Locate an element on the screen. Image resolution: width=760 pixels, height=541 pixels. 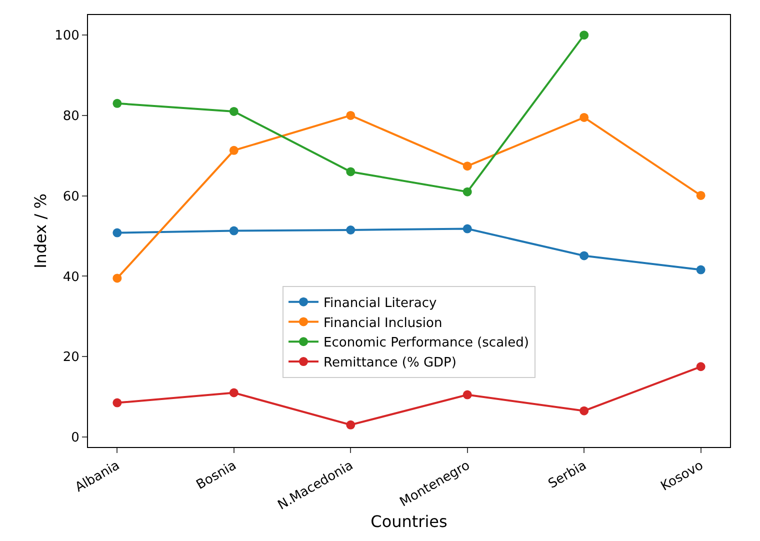
y-tick-label: 60 is located at coordinates (71, 196).